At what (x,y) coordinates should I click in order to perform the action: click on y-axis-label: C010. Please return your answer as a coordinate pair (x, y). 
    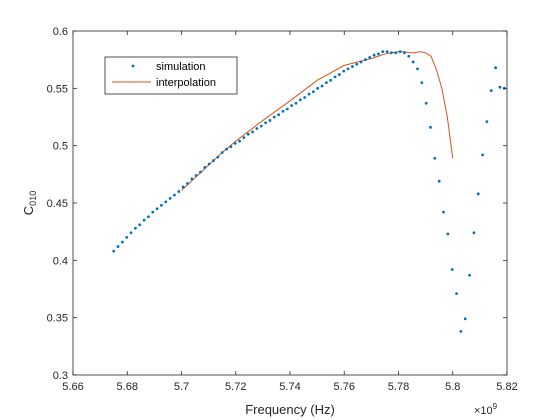
    Looking at the image, I should click on (29, 203).